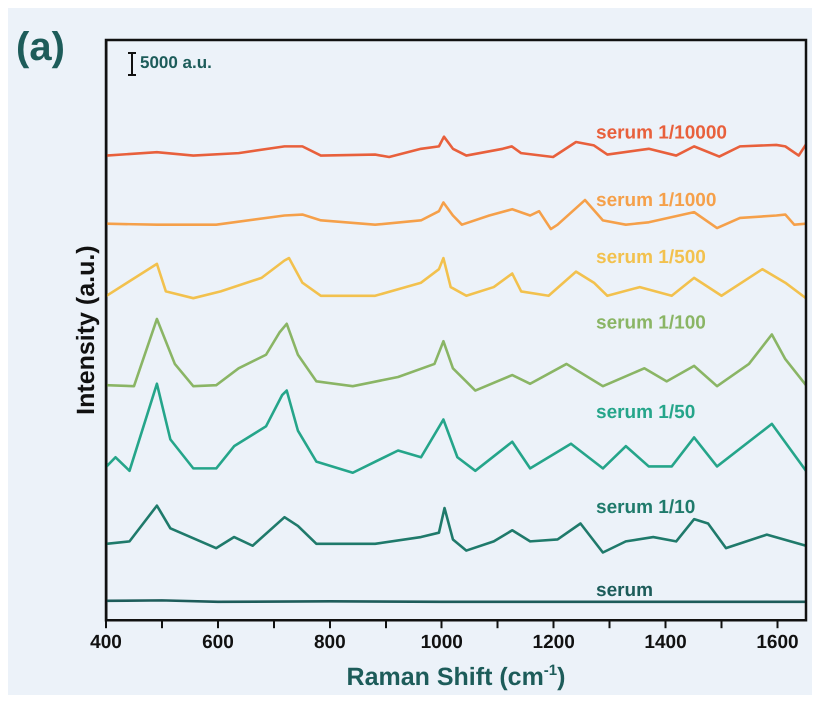 The height and width of the screenshot is (703, 820). Describe the element at coordinates (40, 47) in the screenshot. I see `chart-title: (a)` at that location.